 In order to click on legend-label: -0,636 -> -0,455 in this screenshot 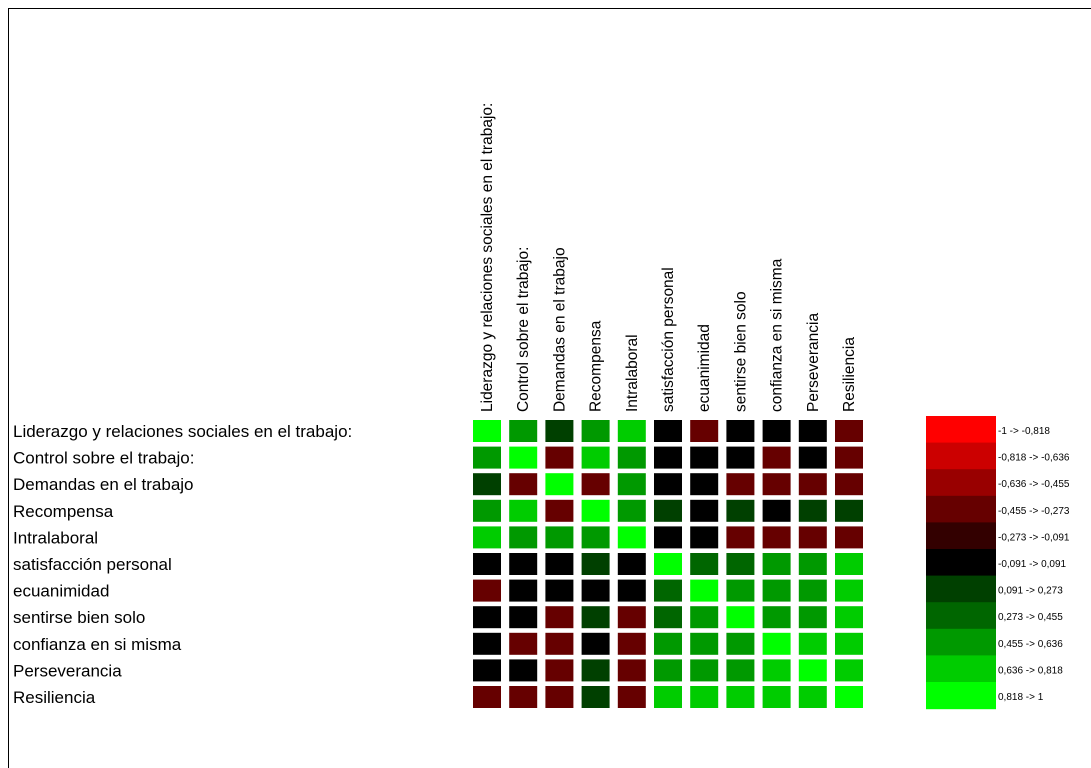, I will do `click(1034, 484)`.